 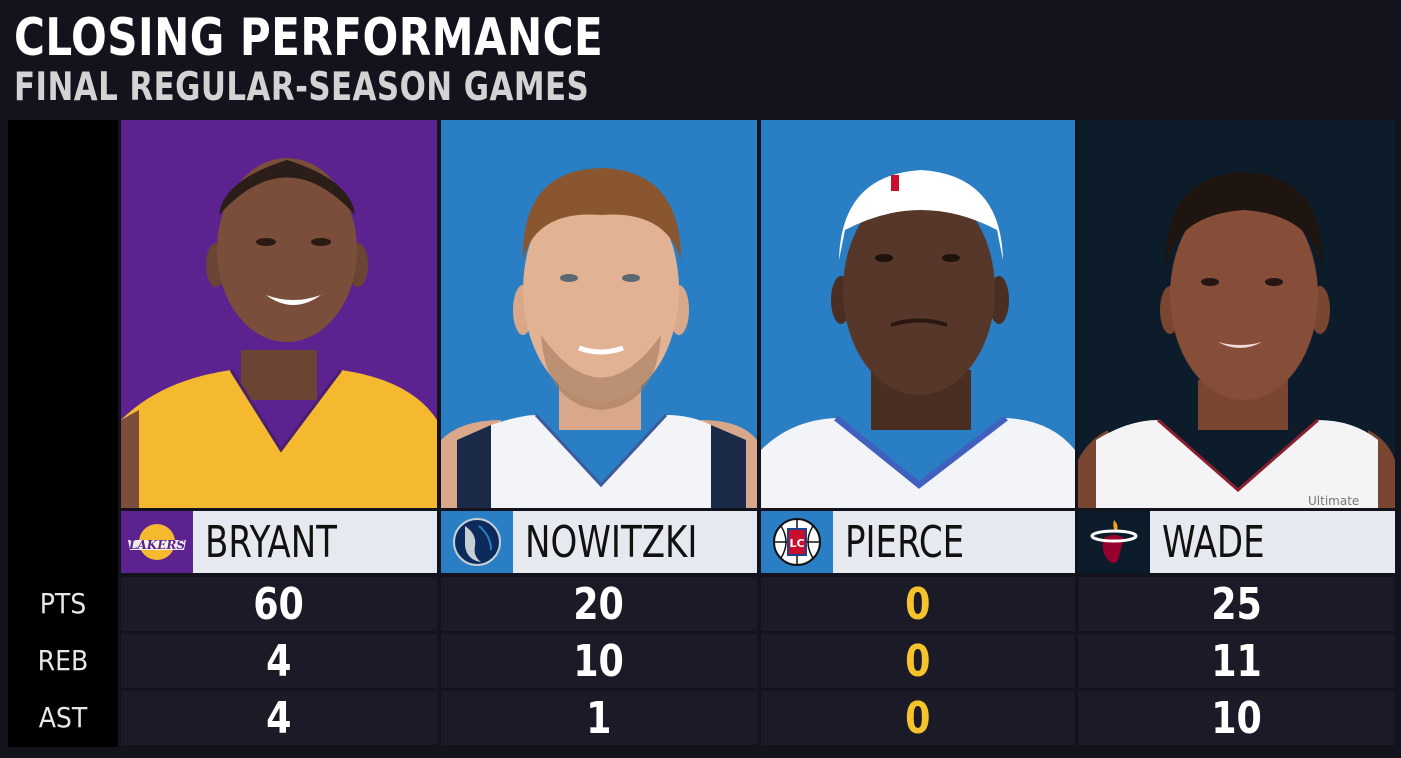 I want to click on player-headshot-icon: Ultimate, so click(x=1236, y=314).